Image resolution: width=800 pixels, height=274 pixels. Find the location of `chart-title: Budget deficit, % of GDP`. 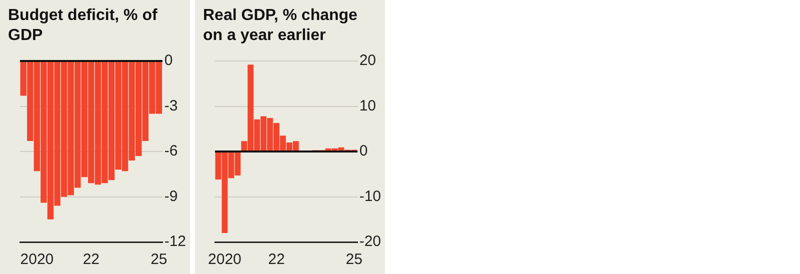

chart-title: Budget deficit, % of GDP is located at coordinates (83, 26).